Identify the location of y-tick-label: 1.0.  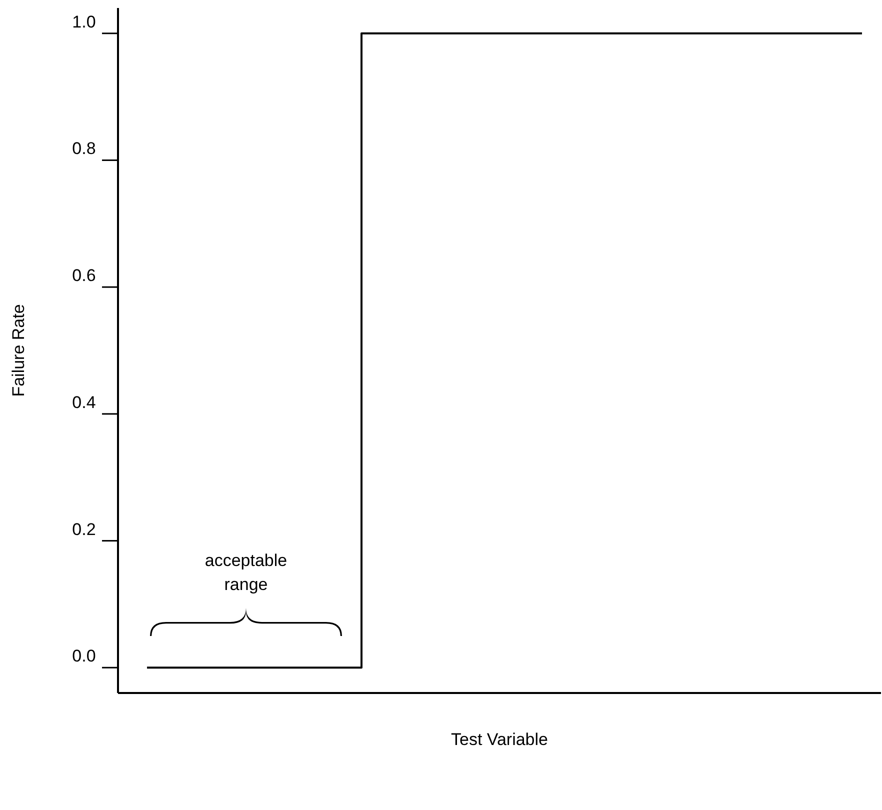
(84, 22).